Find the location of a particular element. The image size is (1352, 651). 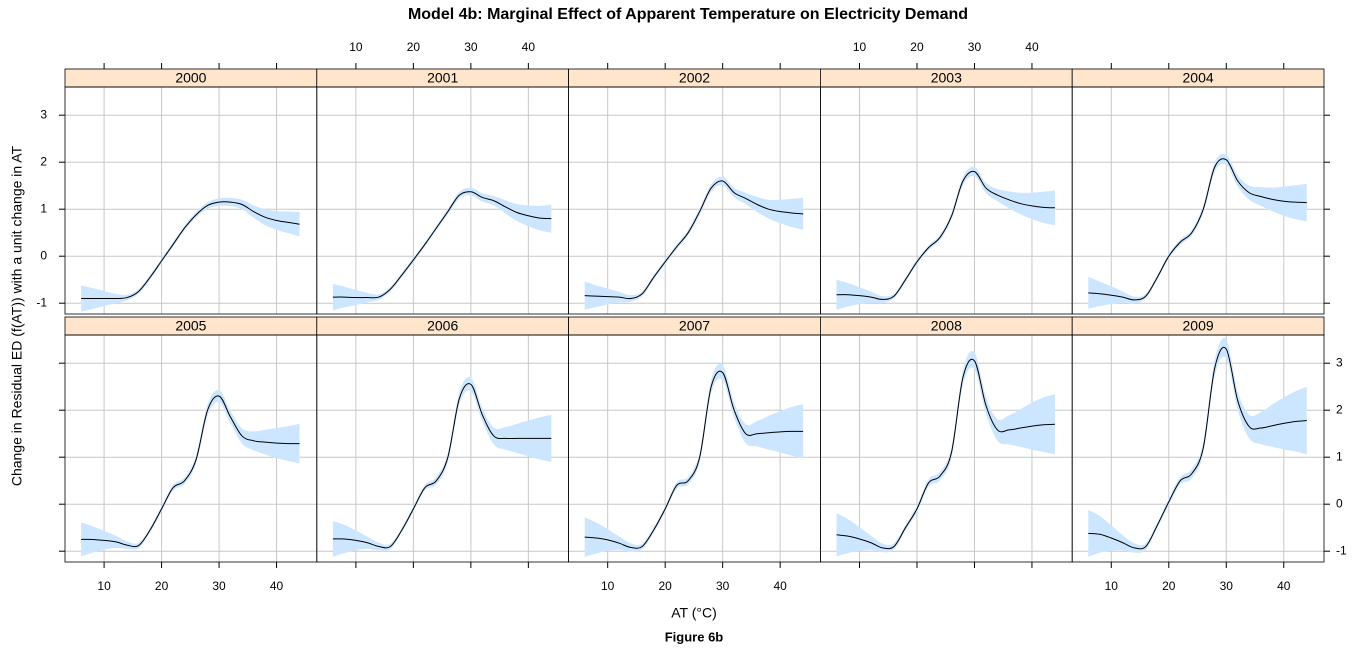

strip-label: 2006 is located at coordinates (442, 326).